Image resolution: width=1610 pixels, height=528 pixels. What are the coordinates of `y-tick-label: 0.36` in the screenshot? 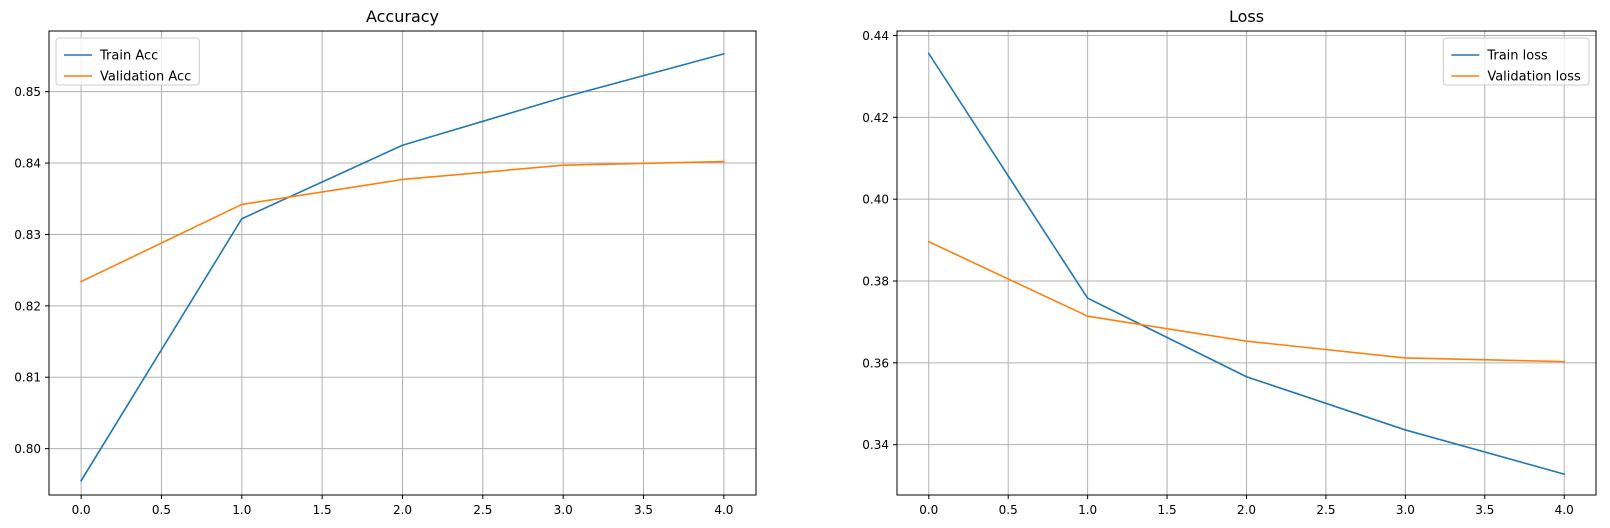 It's located at (875, 363).